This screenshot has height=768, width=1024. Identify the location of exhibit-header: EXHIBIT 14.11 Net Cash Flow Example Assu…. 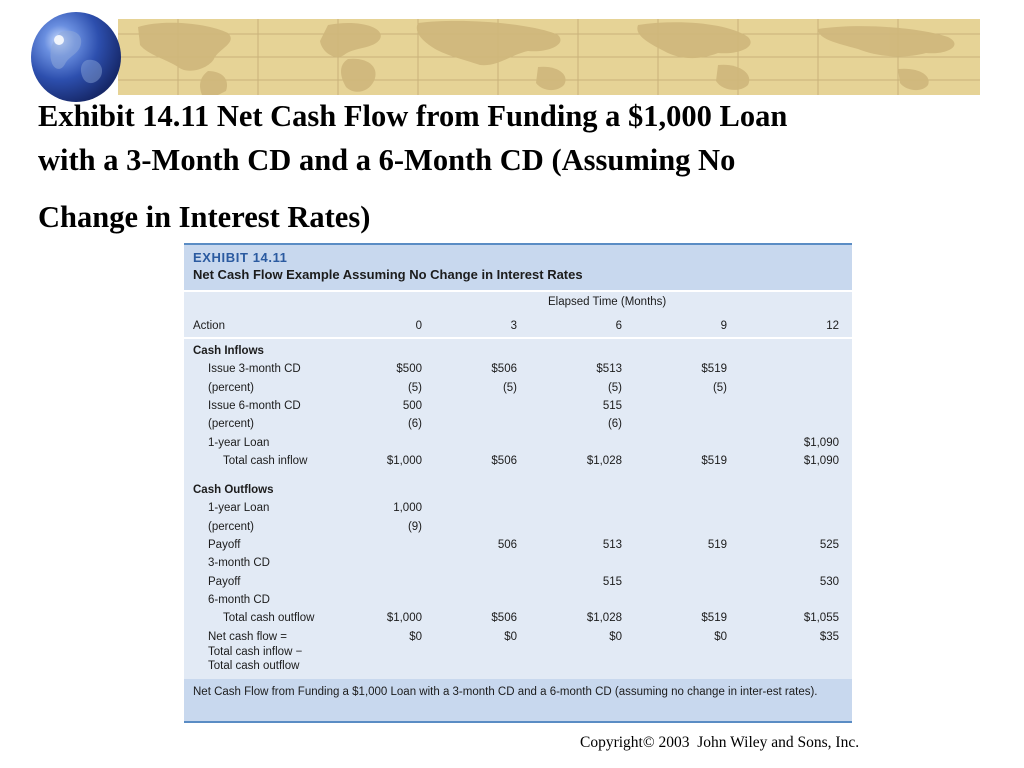
(518, 266).